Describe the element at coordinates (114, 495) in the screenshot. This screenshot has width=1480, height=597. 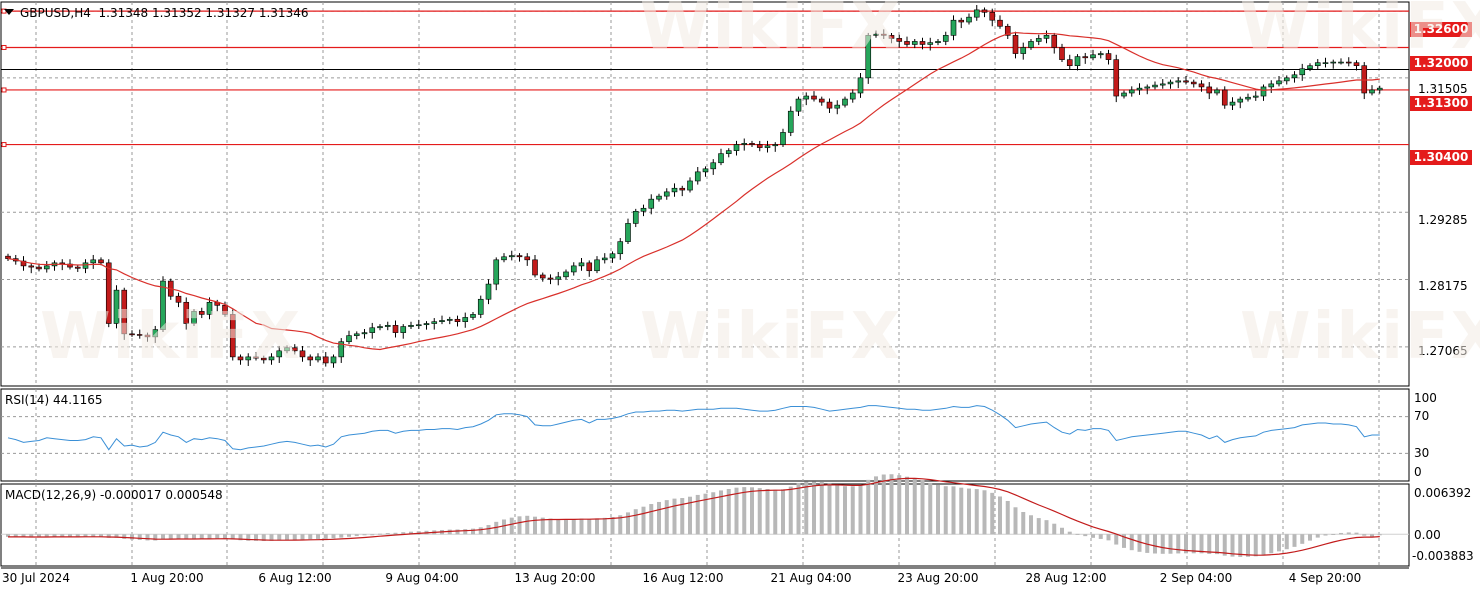
I see `macd-label: MACD(12,26,9) -0.000017 0.000548` at that location.